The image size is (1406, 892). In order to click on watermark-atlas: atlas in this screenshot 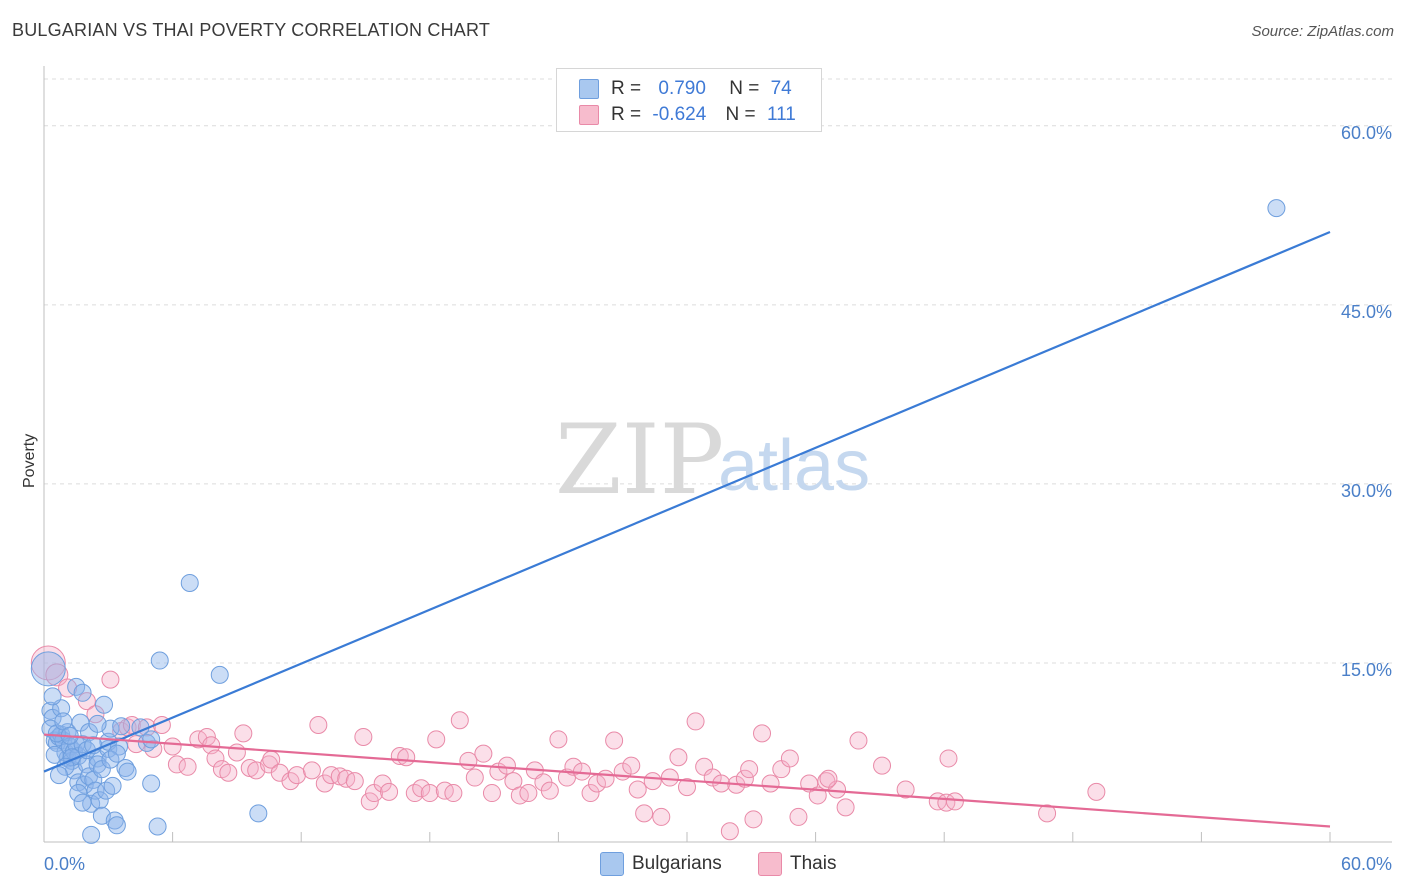, I will do `click(794, 466)`.